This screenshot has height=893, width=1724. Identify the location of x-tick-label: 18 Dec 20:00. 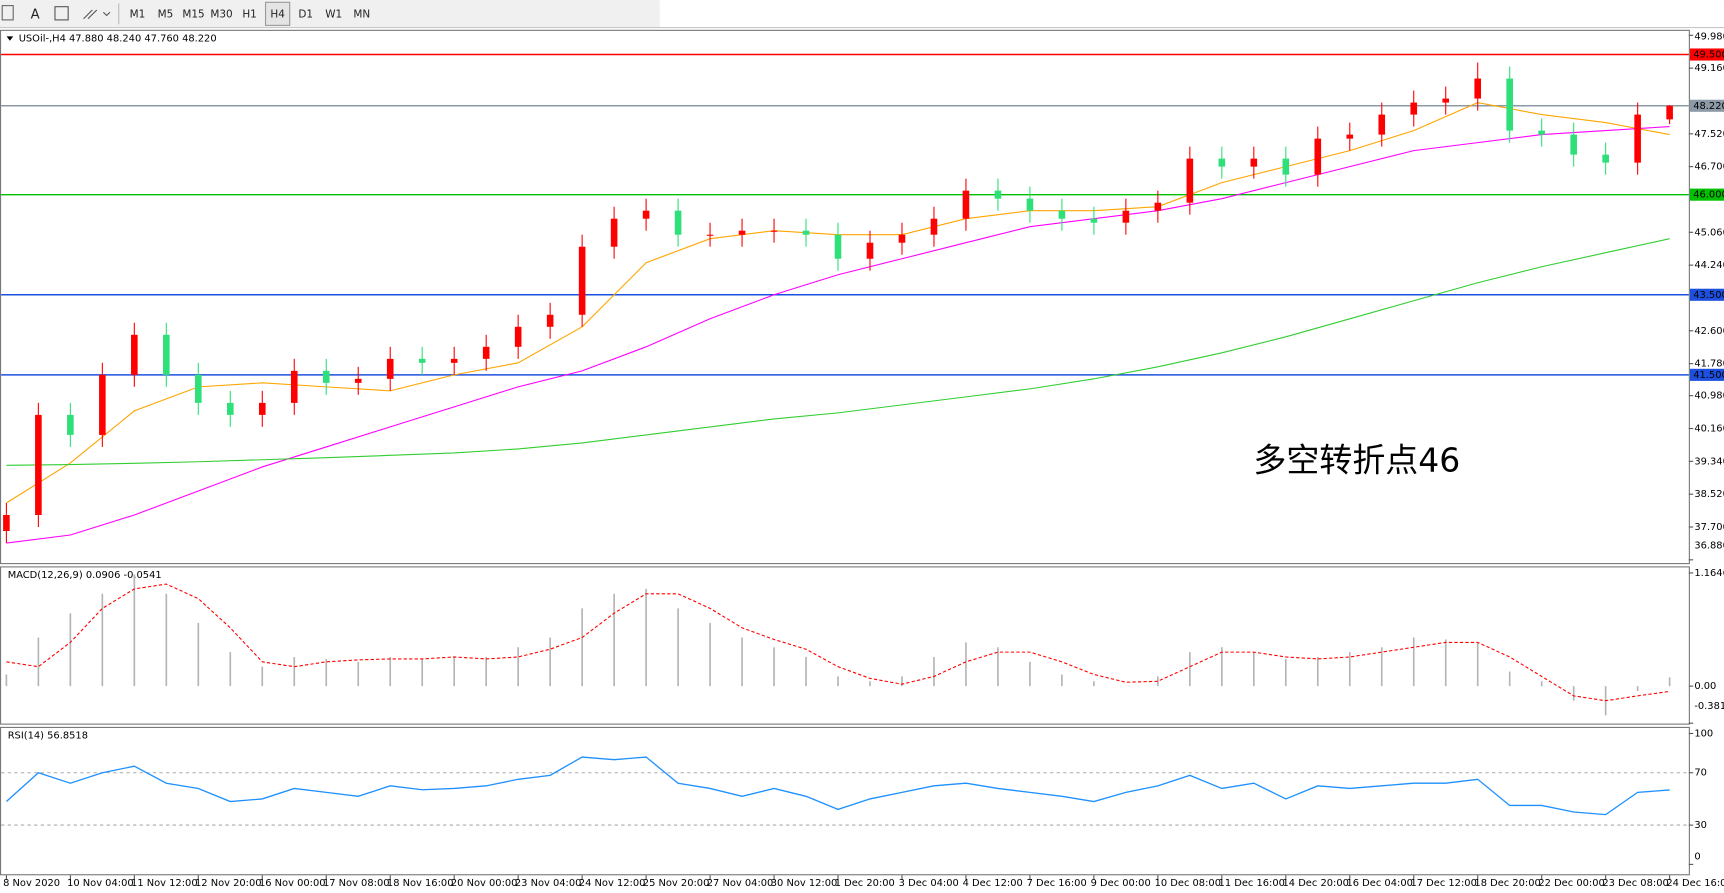
(1507, 883).